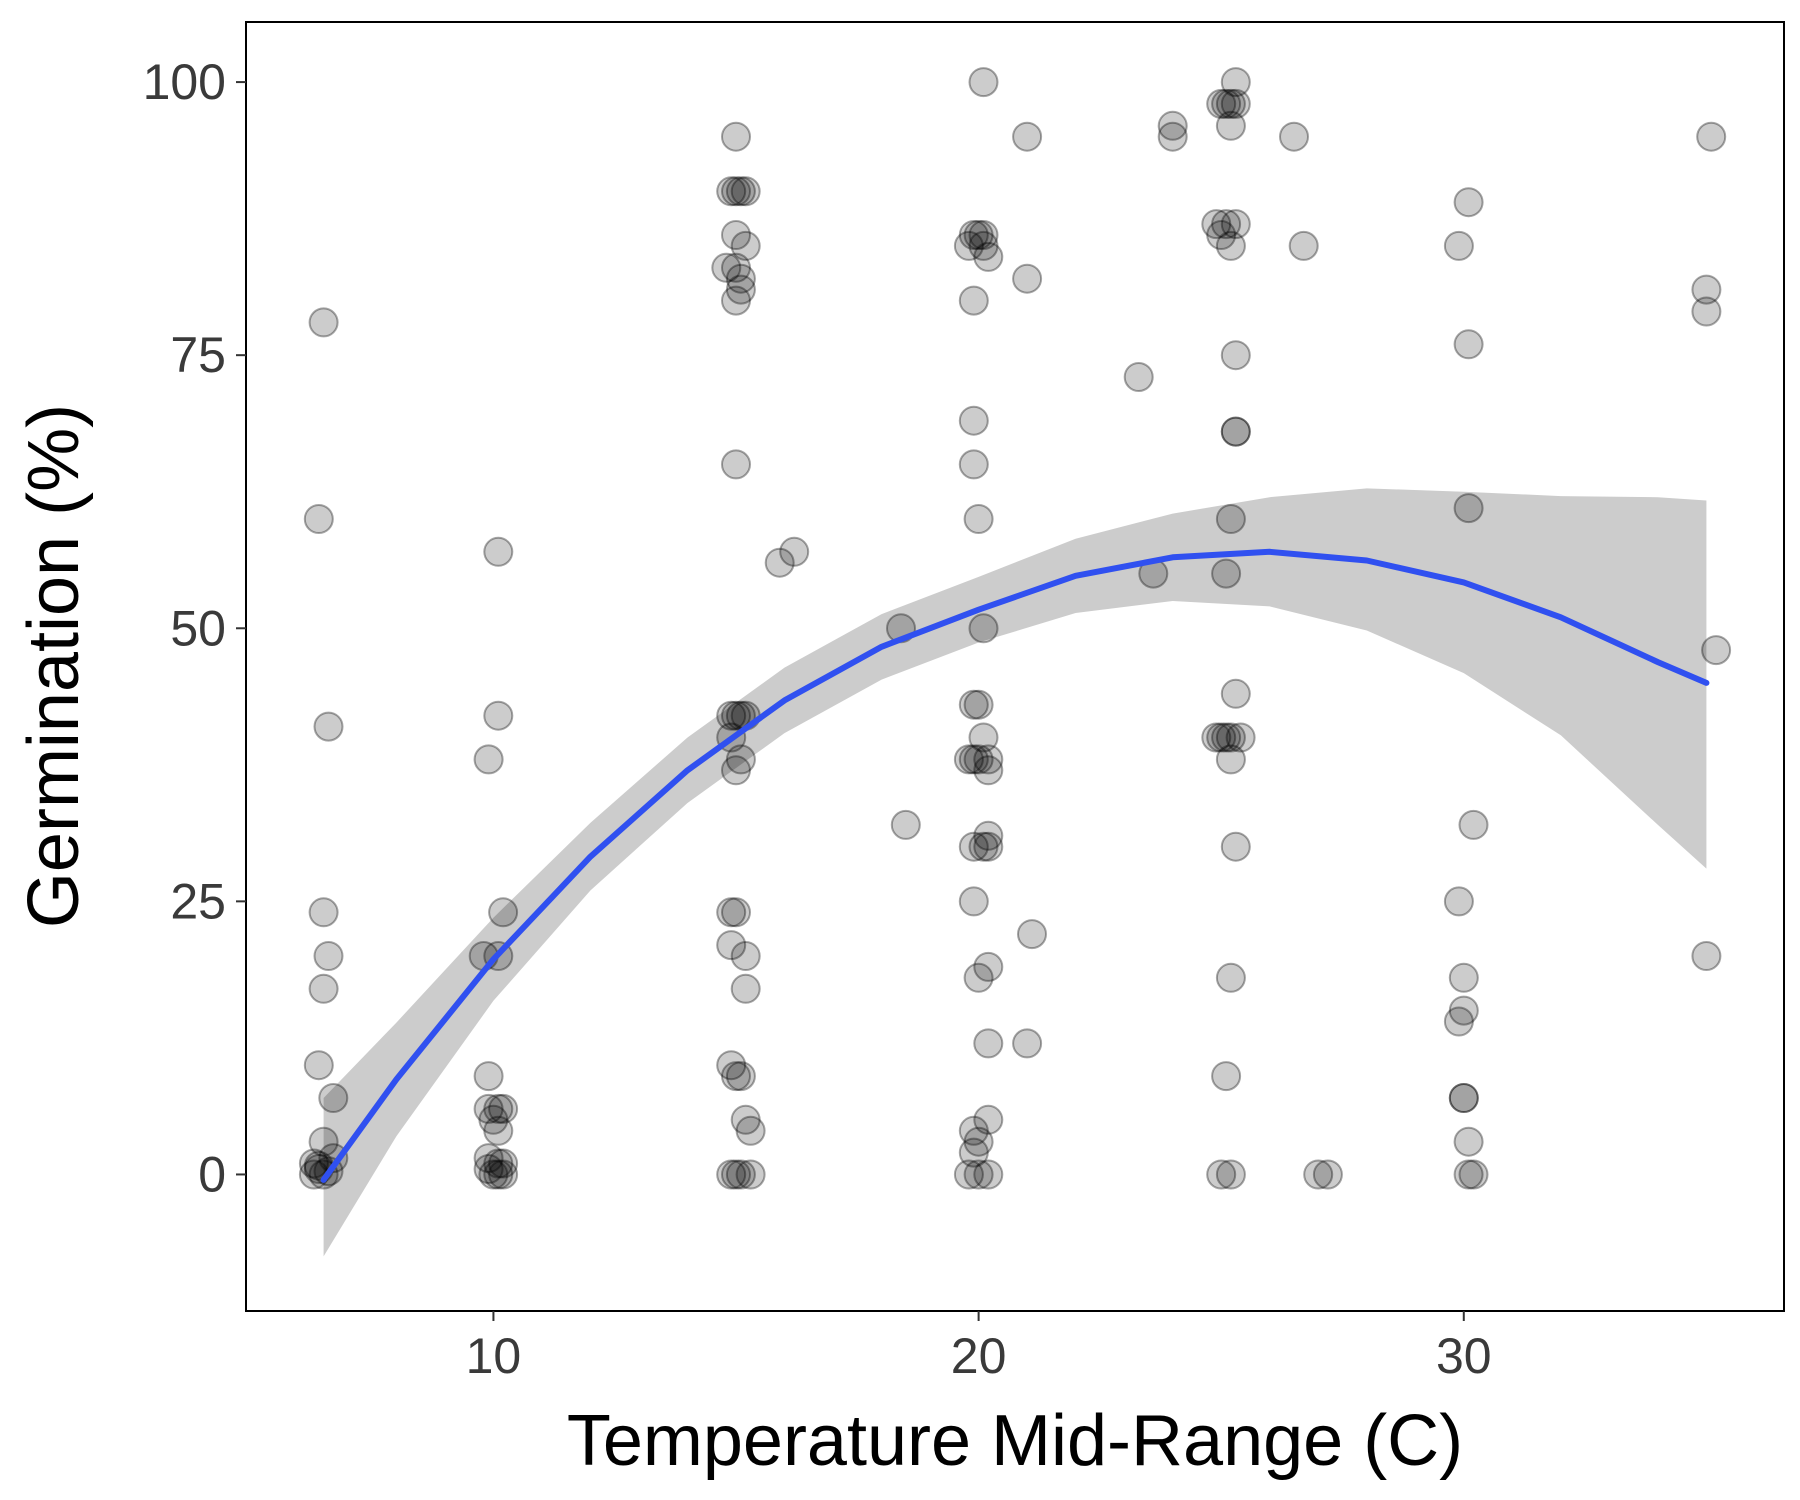 This screenshot has height=1500, width=1800. I want to click on x-tick-label: 20, so click(979, 1356).